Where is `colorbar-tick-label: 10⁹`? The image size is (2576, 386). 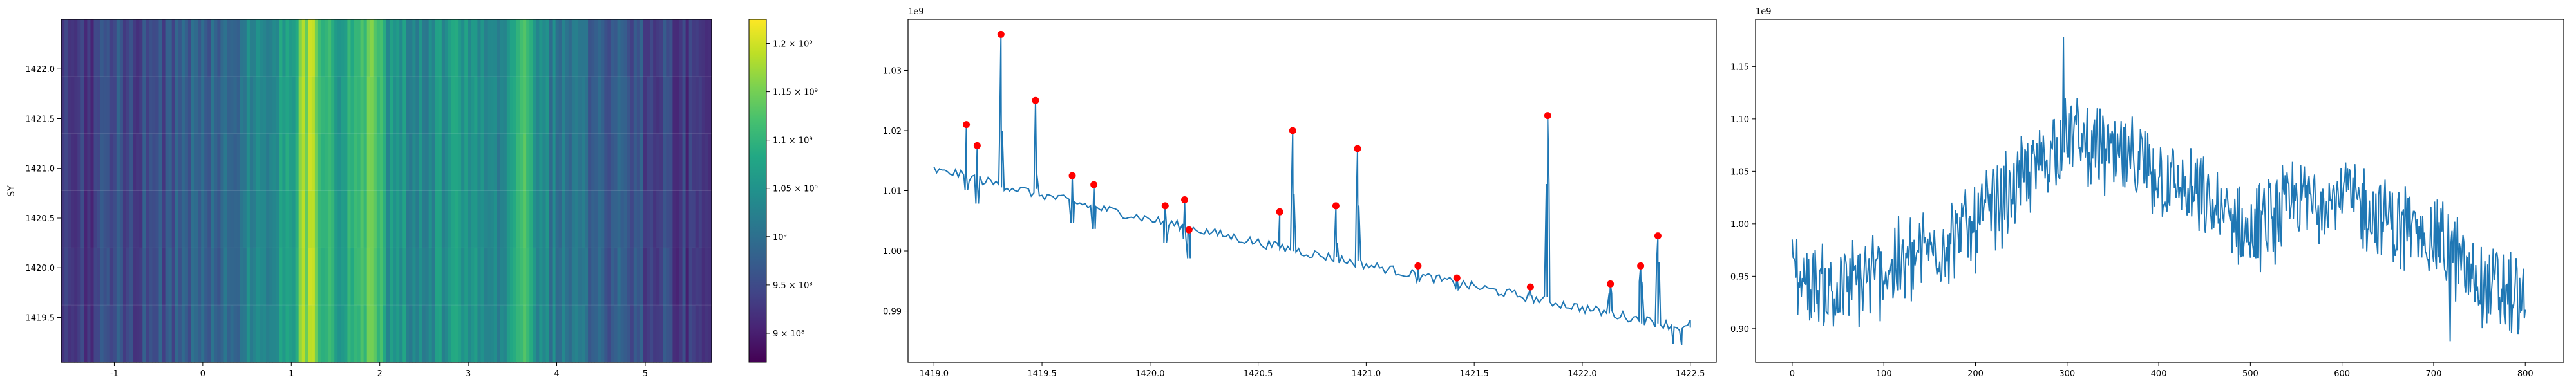 colorbar-tick-label: 10⁹ is located at coordinates (780, 238).